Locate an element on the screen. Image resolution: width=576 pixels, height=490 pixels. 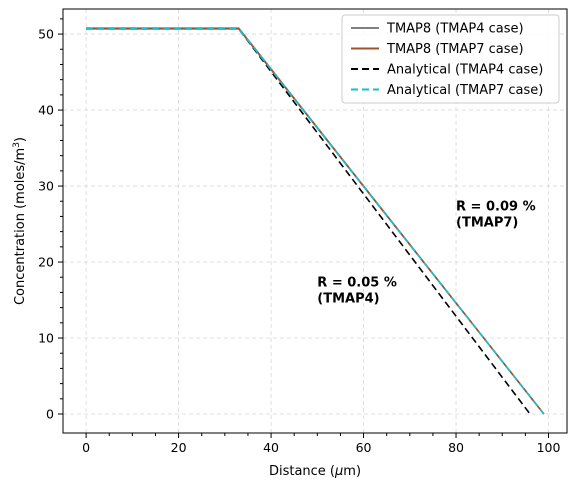
annotation-line2: (TMAP7) is located at coordinates (487, 222).